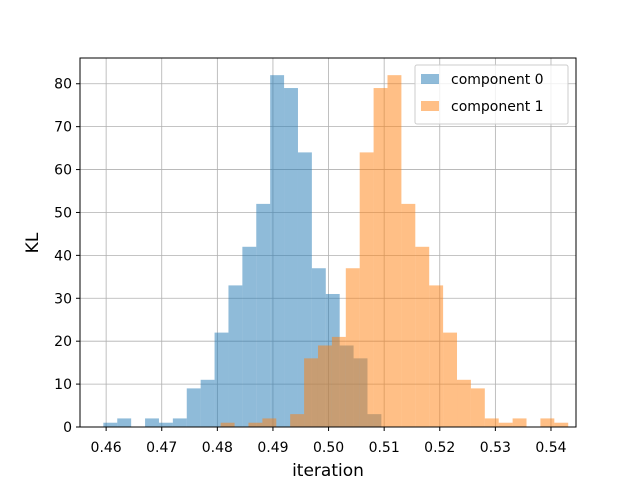 The width and height of the screenshot is (640, 480). What do you see at coordinates (63, 85) in the screenshot?
I see `y-tick-label: 80` at bounding box center [63, 85].